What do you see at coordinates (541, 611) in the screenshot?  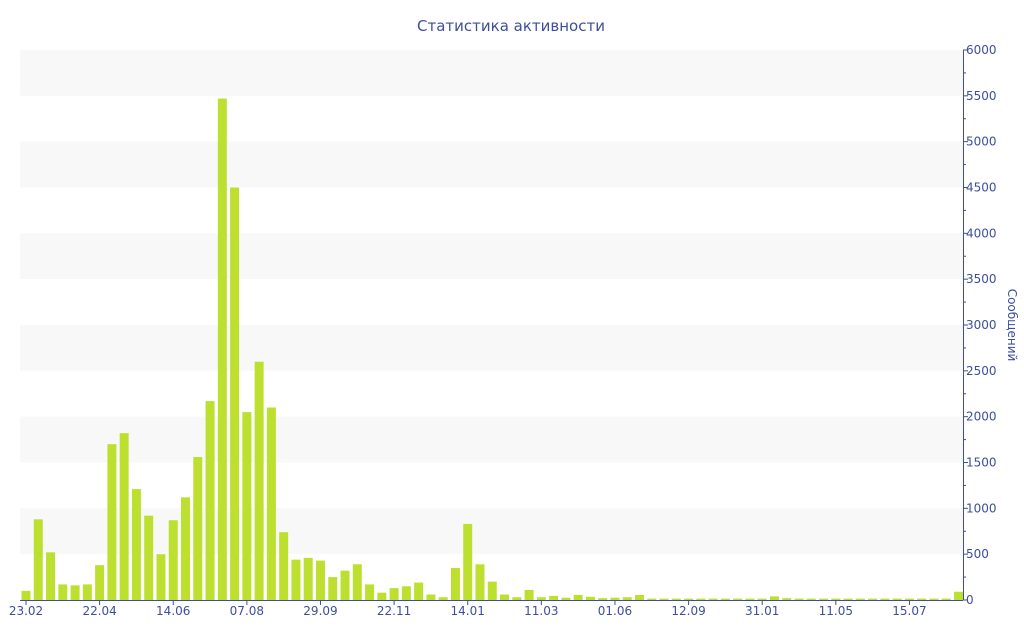 I see `x-tick-label: 11.03` at bounding box center [541, 611].